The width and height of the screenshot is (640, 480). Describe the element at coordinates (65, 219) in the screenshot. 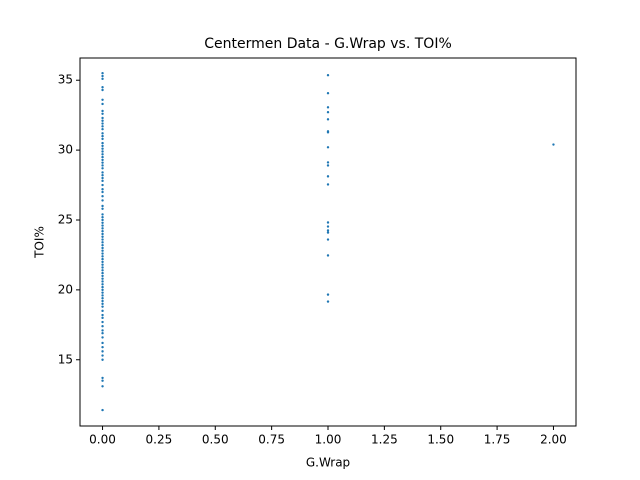

I see `y-tick-label: 25` at that location.